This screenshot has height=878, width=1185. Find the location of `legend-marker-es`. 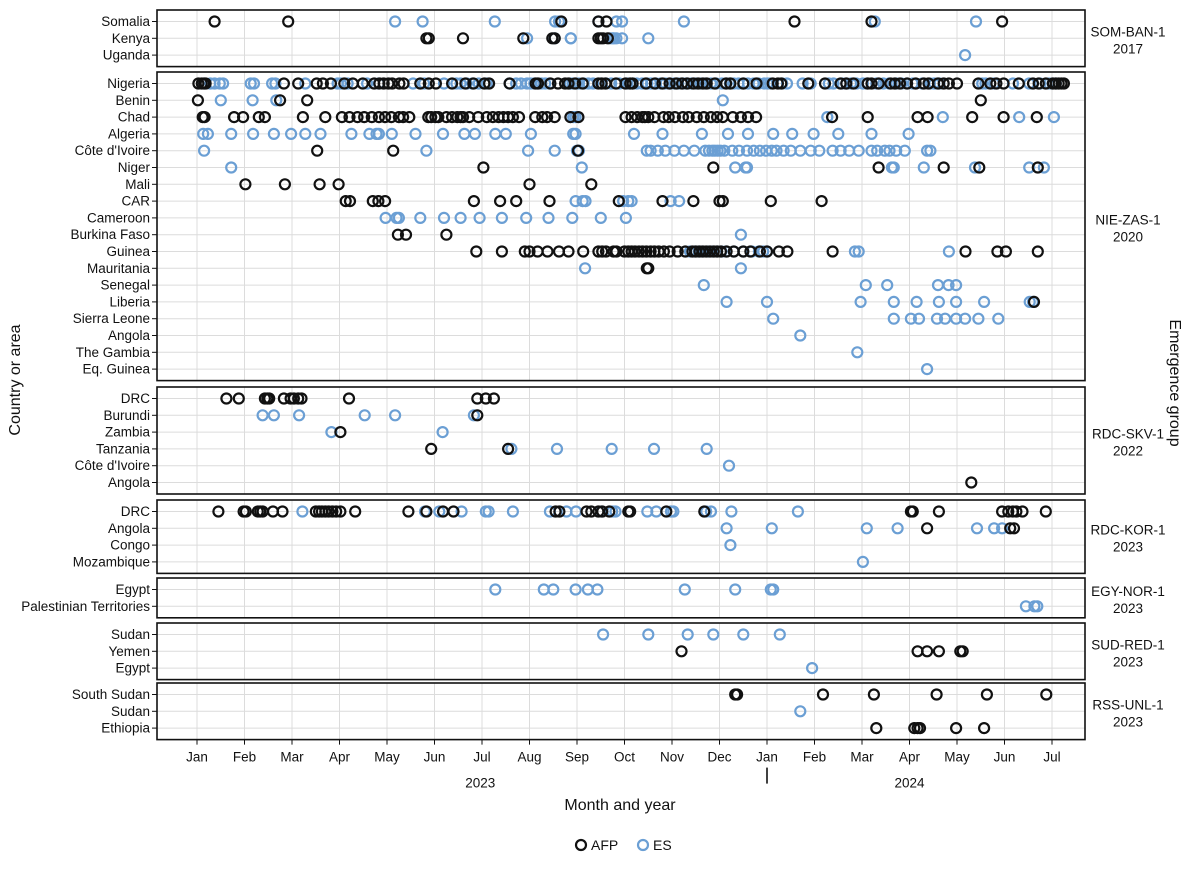

legend-marker-es is located at coordinates (643, 845).